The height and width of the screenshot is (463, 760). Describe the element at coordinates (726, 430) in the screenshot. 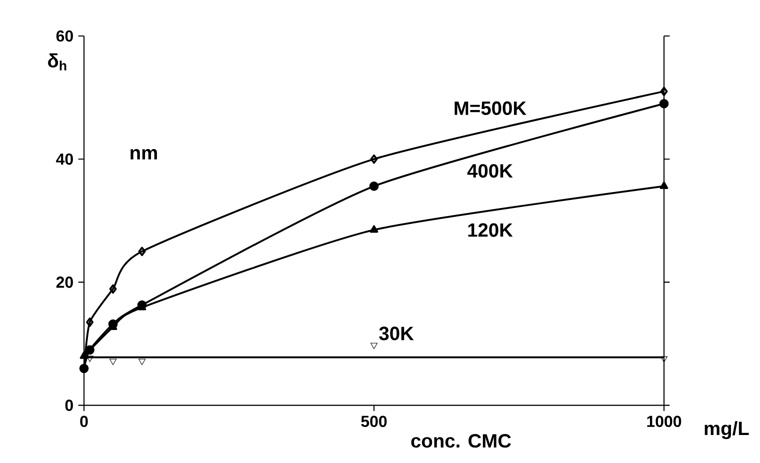

I see `text: mg/L` at that location.